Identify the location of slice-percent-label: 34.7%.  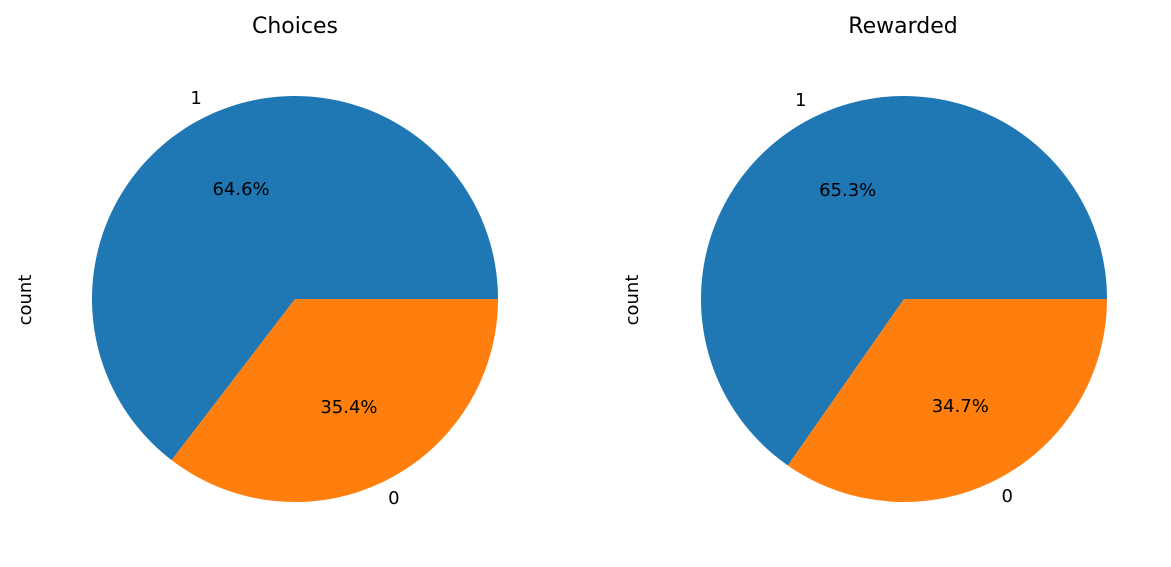
(960, 406).